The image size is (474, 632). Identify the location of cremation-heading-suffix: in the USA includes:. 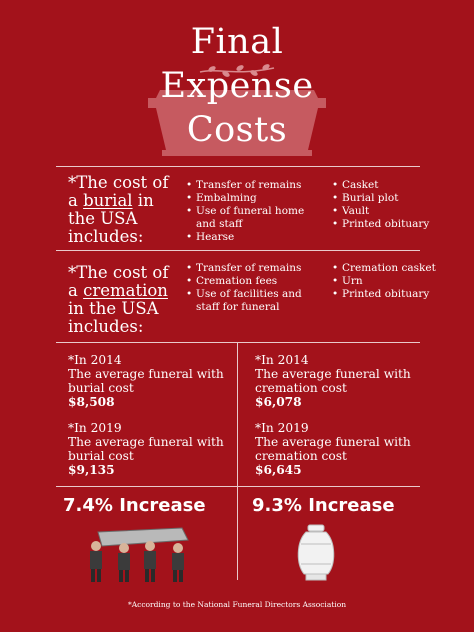
(113, 317).